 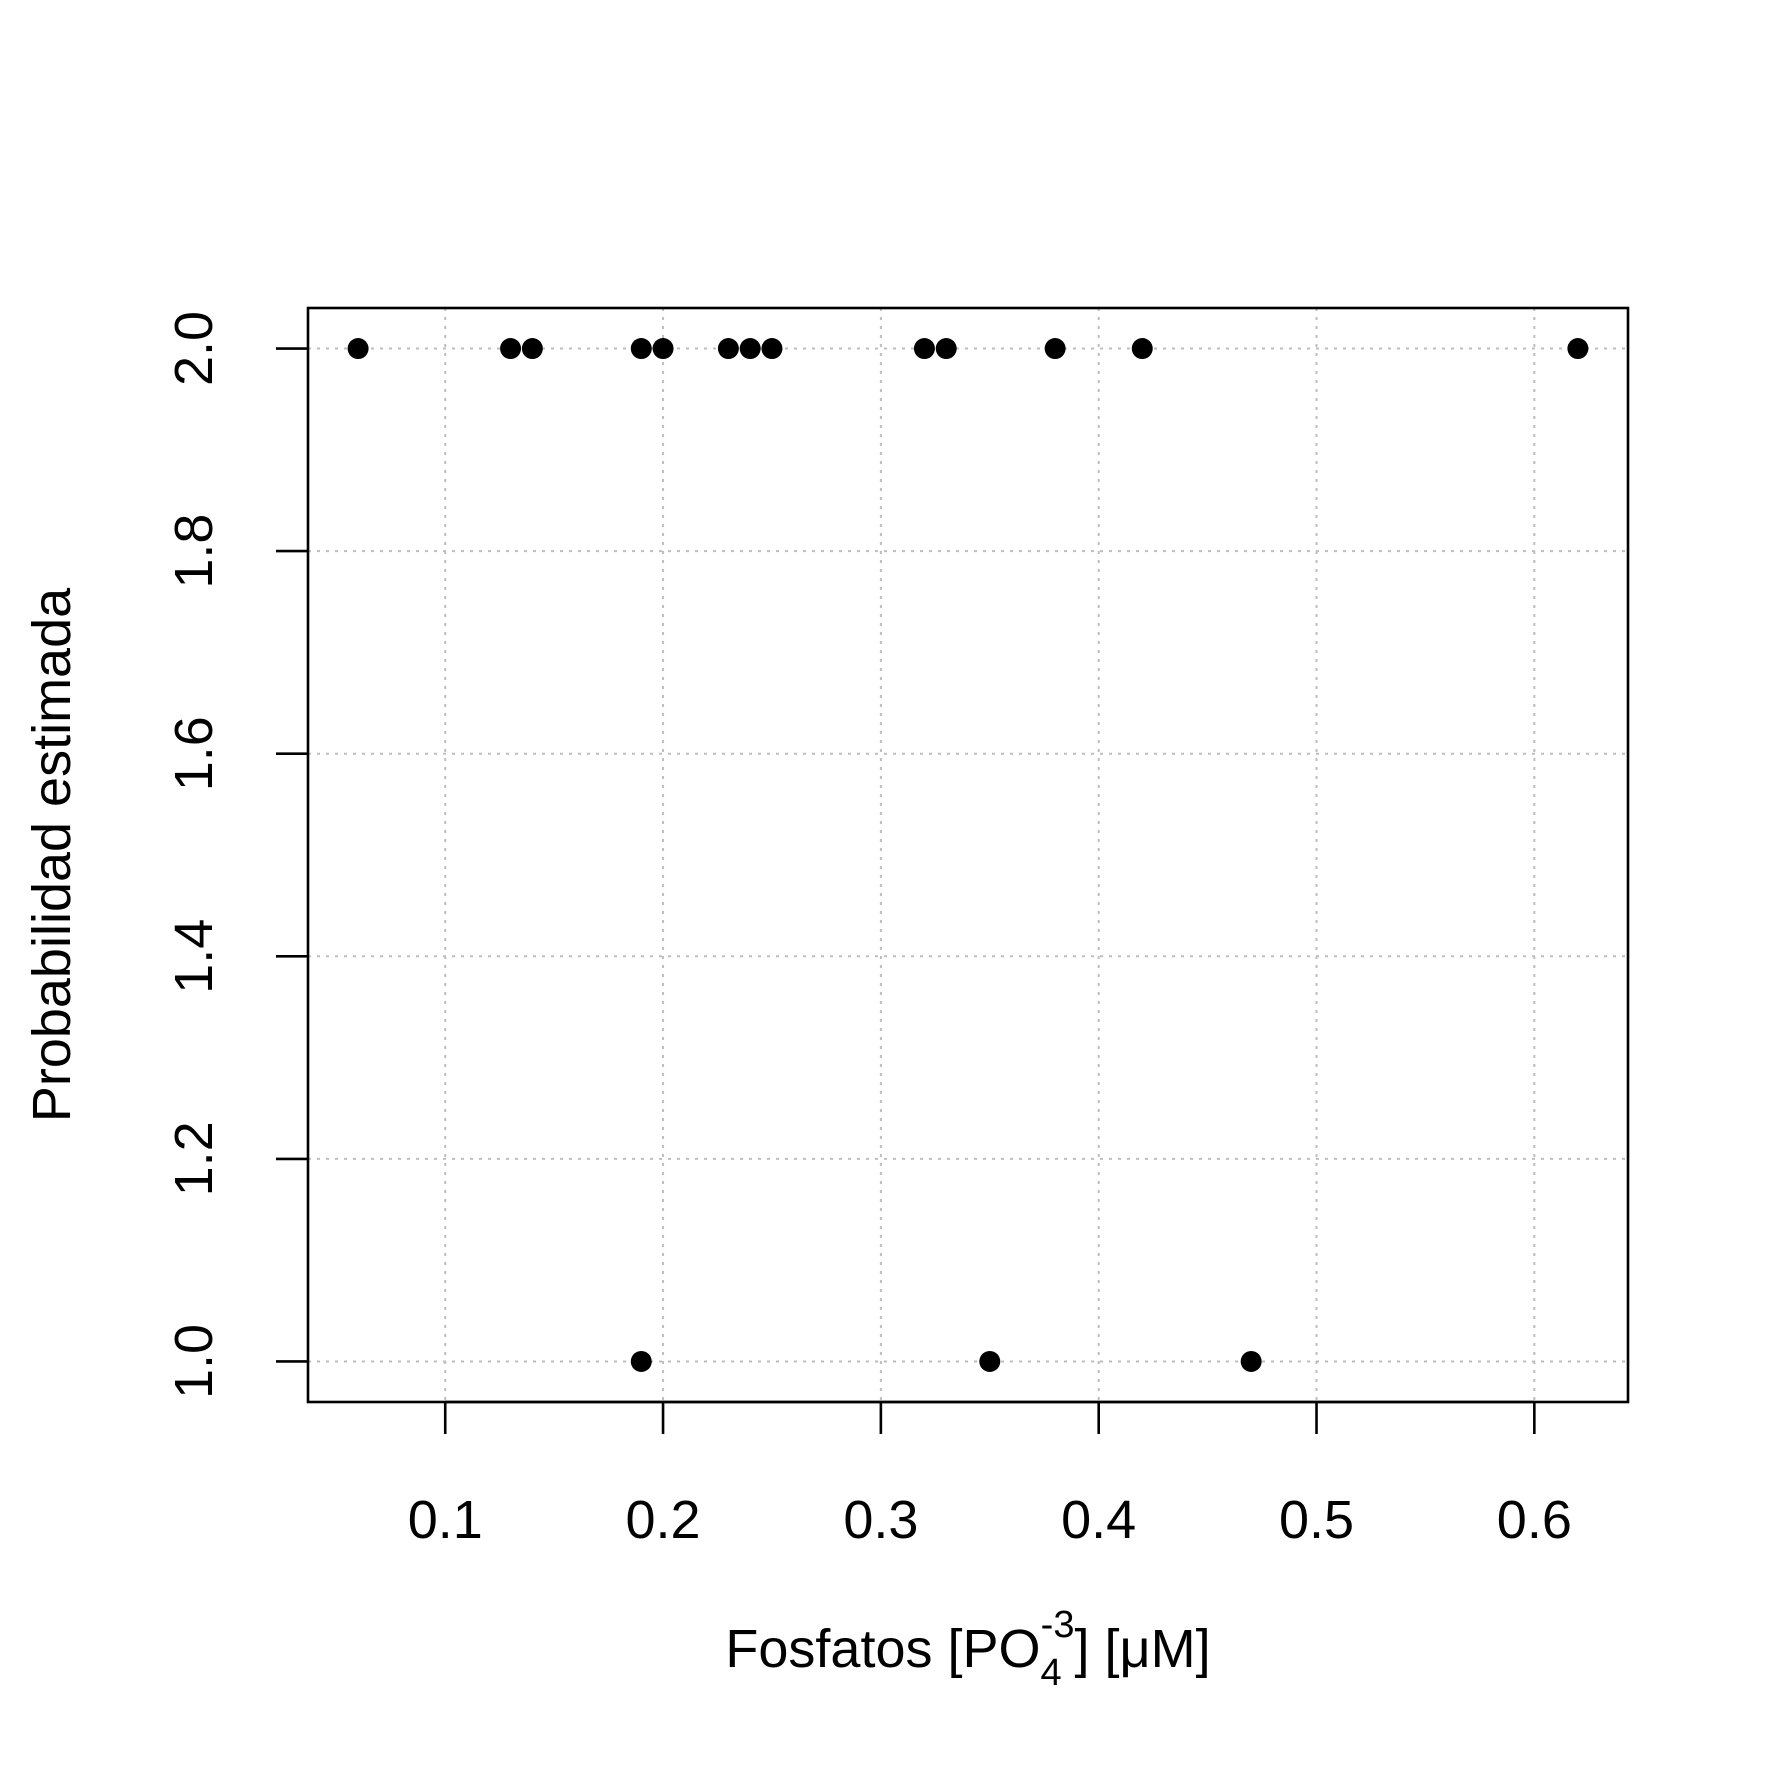 What do you see at coordinates (194, 551) in the screenshot?
I see `y-tick-label: 1.8` at bounding box center [194, 551].